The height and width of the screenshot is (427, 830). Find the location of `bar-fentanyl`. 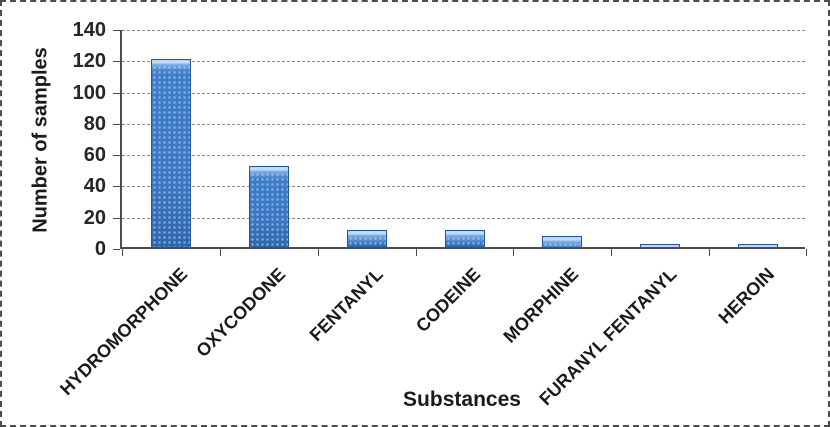

bar-fentanyl is located at coordinates (366, 238).